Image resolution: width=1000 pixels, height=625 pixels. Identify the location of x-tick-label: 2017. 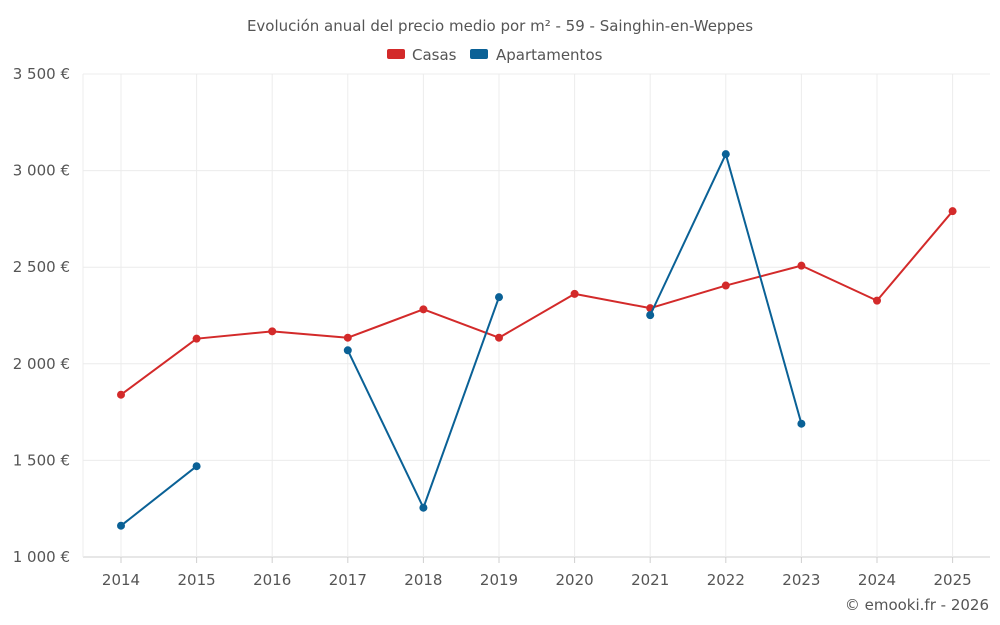
(348, 580).